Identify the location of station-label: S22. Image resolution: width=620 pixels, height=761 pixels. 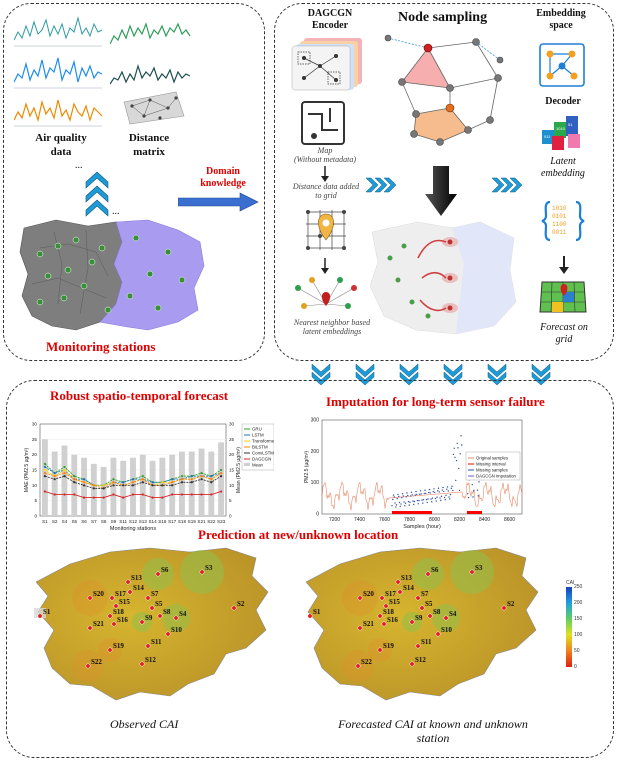
(366, 662).